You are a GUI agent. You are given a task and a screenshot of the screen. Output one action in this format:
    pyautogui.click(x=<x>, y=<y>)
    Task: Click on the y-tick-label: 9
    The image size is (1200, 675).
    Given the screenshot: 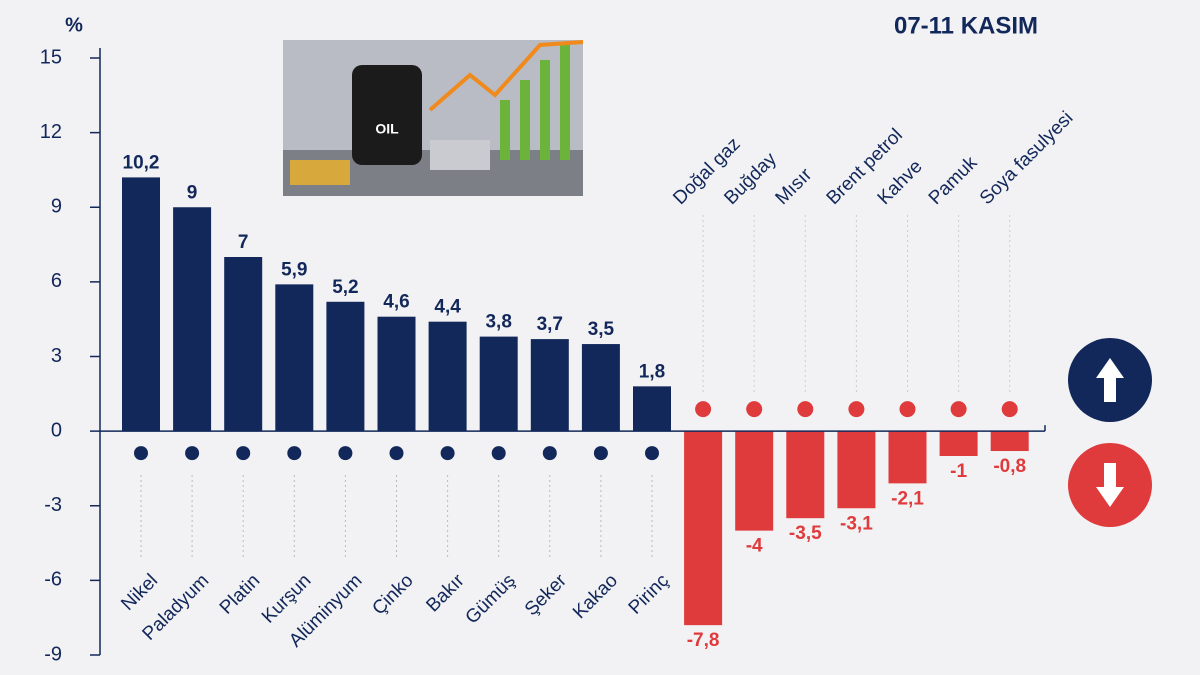 What is the action you would take?
    pyautogui.click(x=56, y=207)
    